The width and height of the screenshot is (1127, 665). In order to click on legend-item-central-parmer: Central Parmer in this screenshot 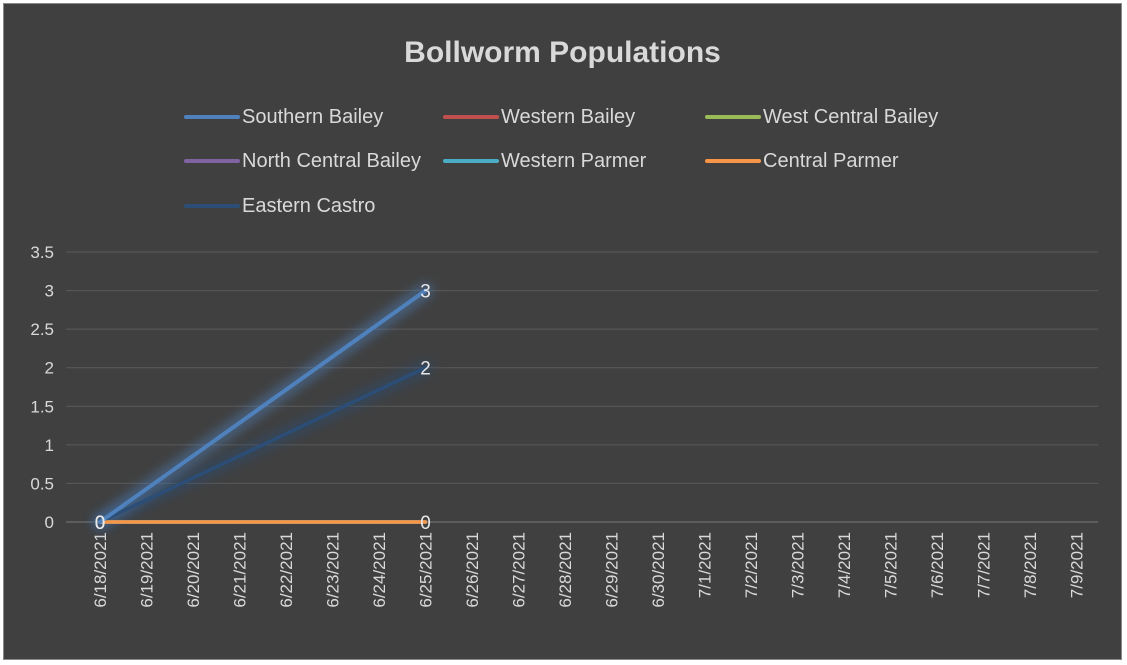, I will do `click(802, 161)`.